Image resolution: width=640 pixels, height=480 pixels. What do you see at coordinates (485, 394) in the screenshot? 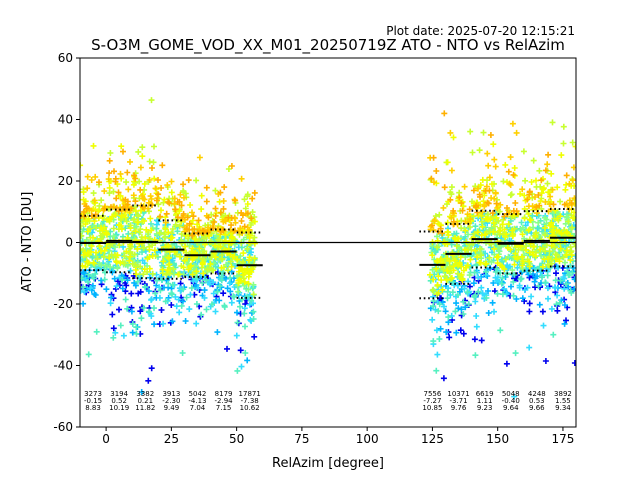
I see `bin-count-label: 6619` at bounding box center [485, 394].